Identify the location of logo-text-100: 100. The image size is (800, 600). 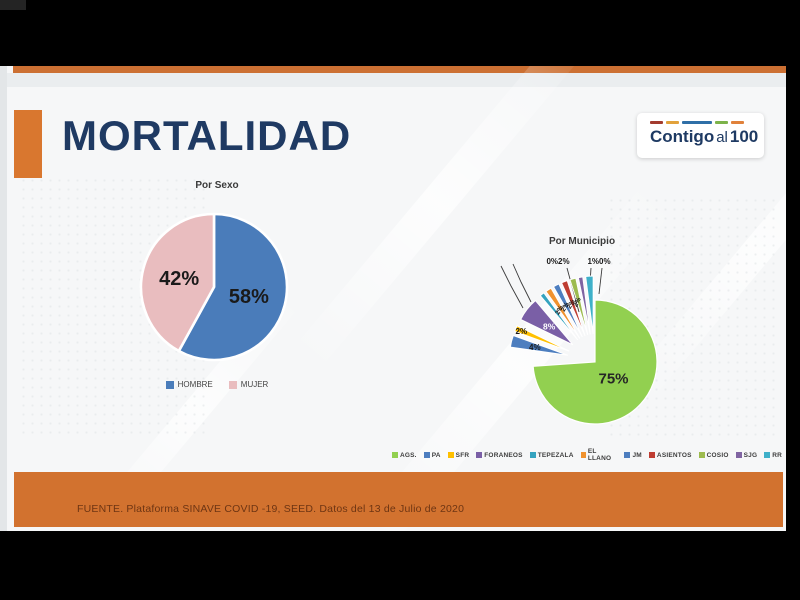
(744, 136).